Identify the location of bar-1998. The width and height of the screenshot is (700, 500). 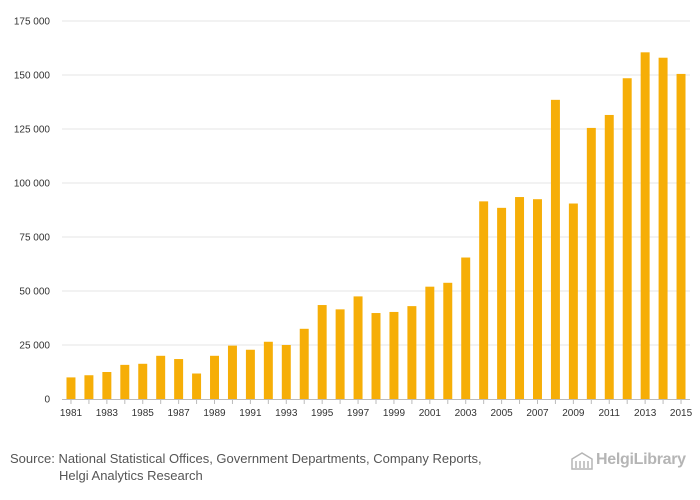
(376, 356).